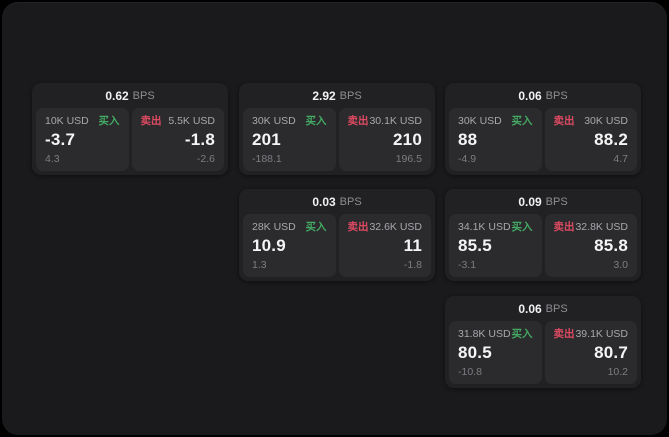 The height and width of the screenshot is (437, 669). Describe the element at coordinates (484, 334) in the screenshot. I see `buy-amount: 31.8K USD` at that location.